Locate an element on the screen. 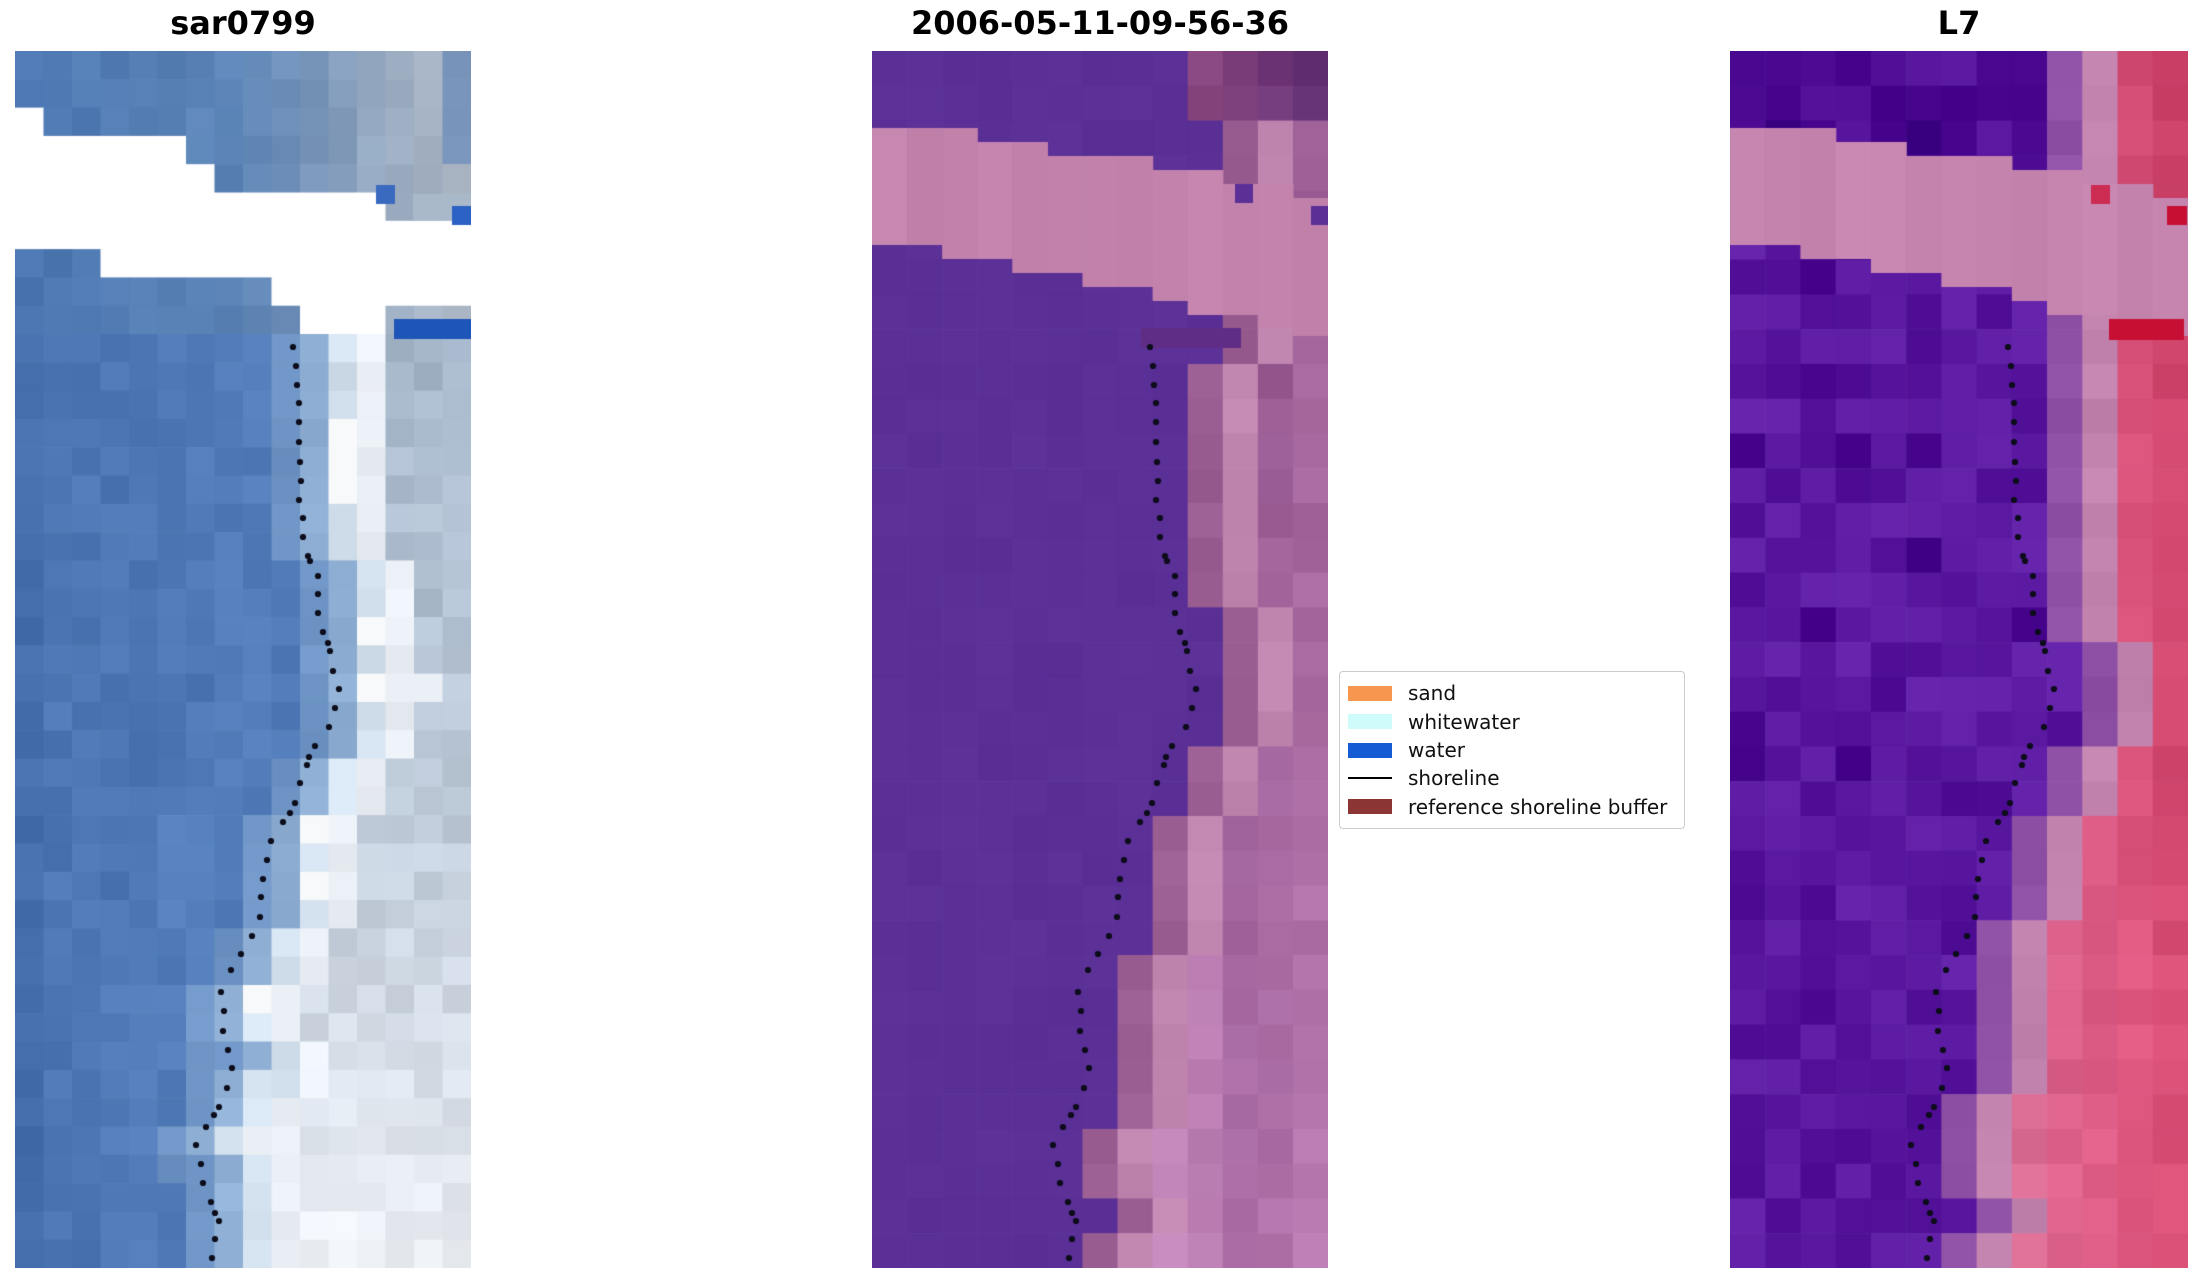 The image size is (2200, 1283). legend-label-whitewater: whitewater is located at coordinates (1464, 721).